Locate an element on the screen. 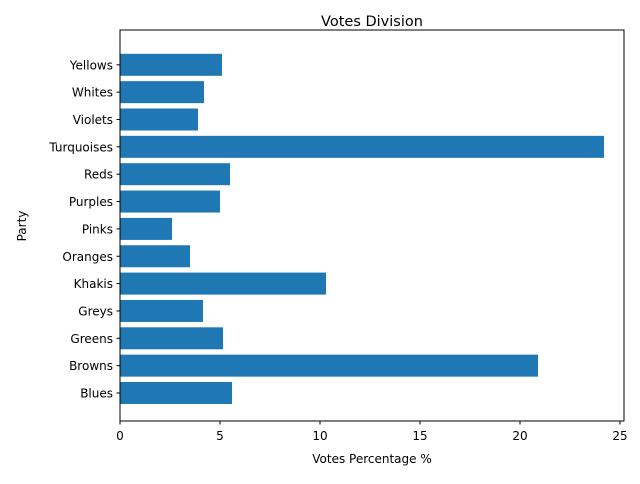 Image resolution: width=640 pixels, height=484 pixels. x-tick-label-10: 10 is located at coordinates (319, 436).